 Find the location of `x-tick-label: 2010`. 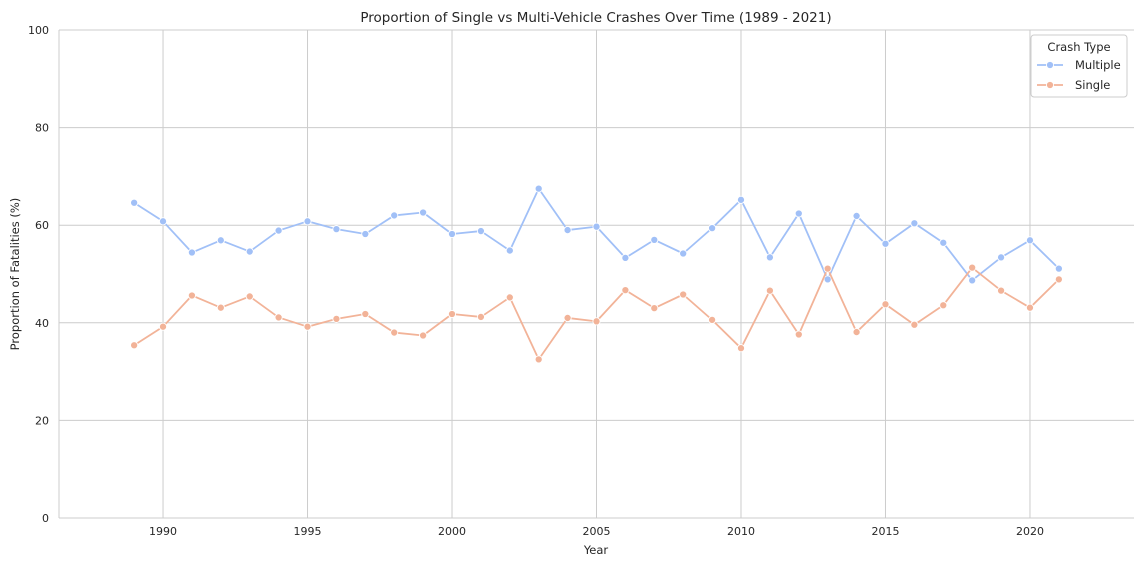

x-tick-label: 2010 is located at coordinates (741, 531).